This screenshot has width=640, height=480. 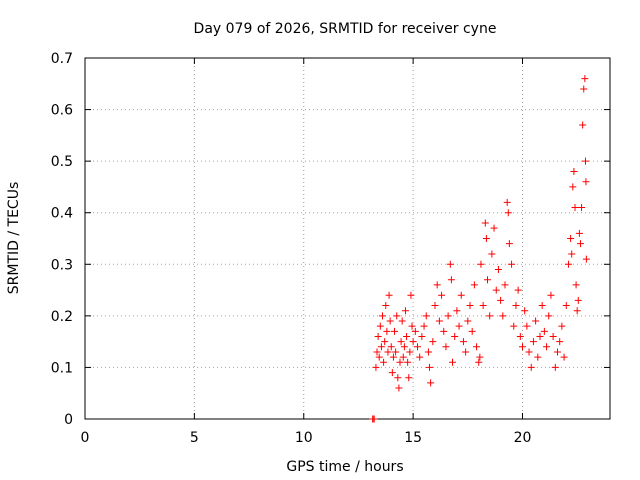 What do you see at coordinates (62, 214) in the screenshot?
I see `y-tick-label: 0.4` at bounding box center [62, 214].